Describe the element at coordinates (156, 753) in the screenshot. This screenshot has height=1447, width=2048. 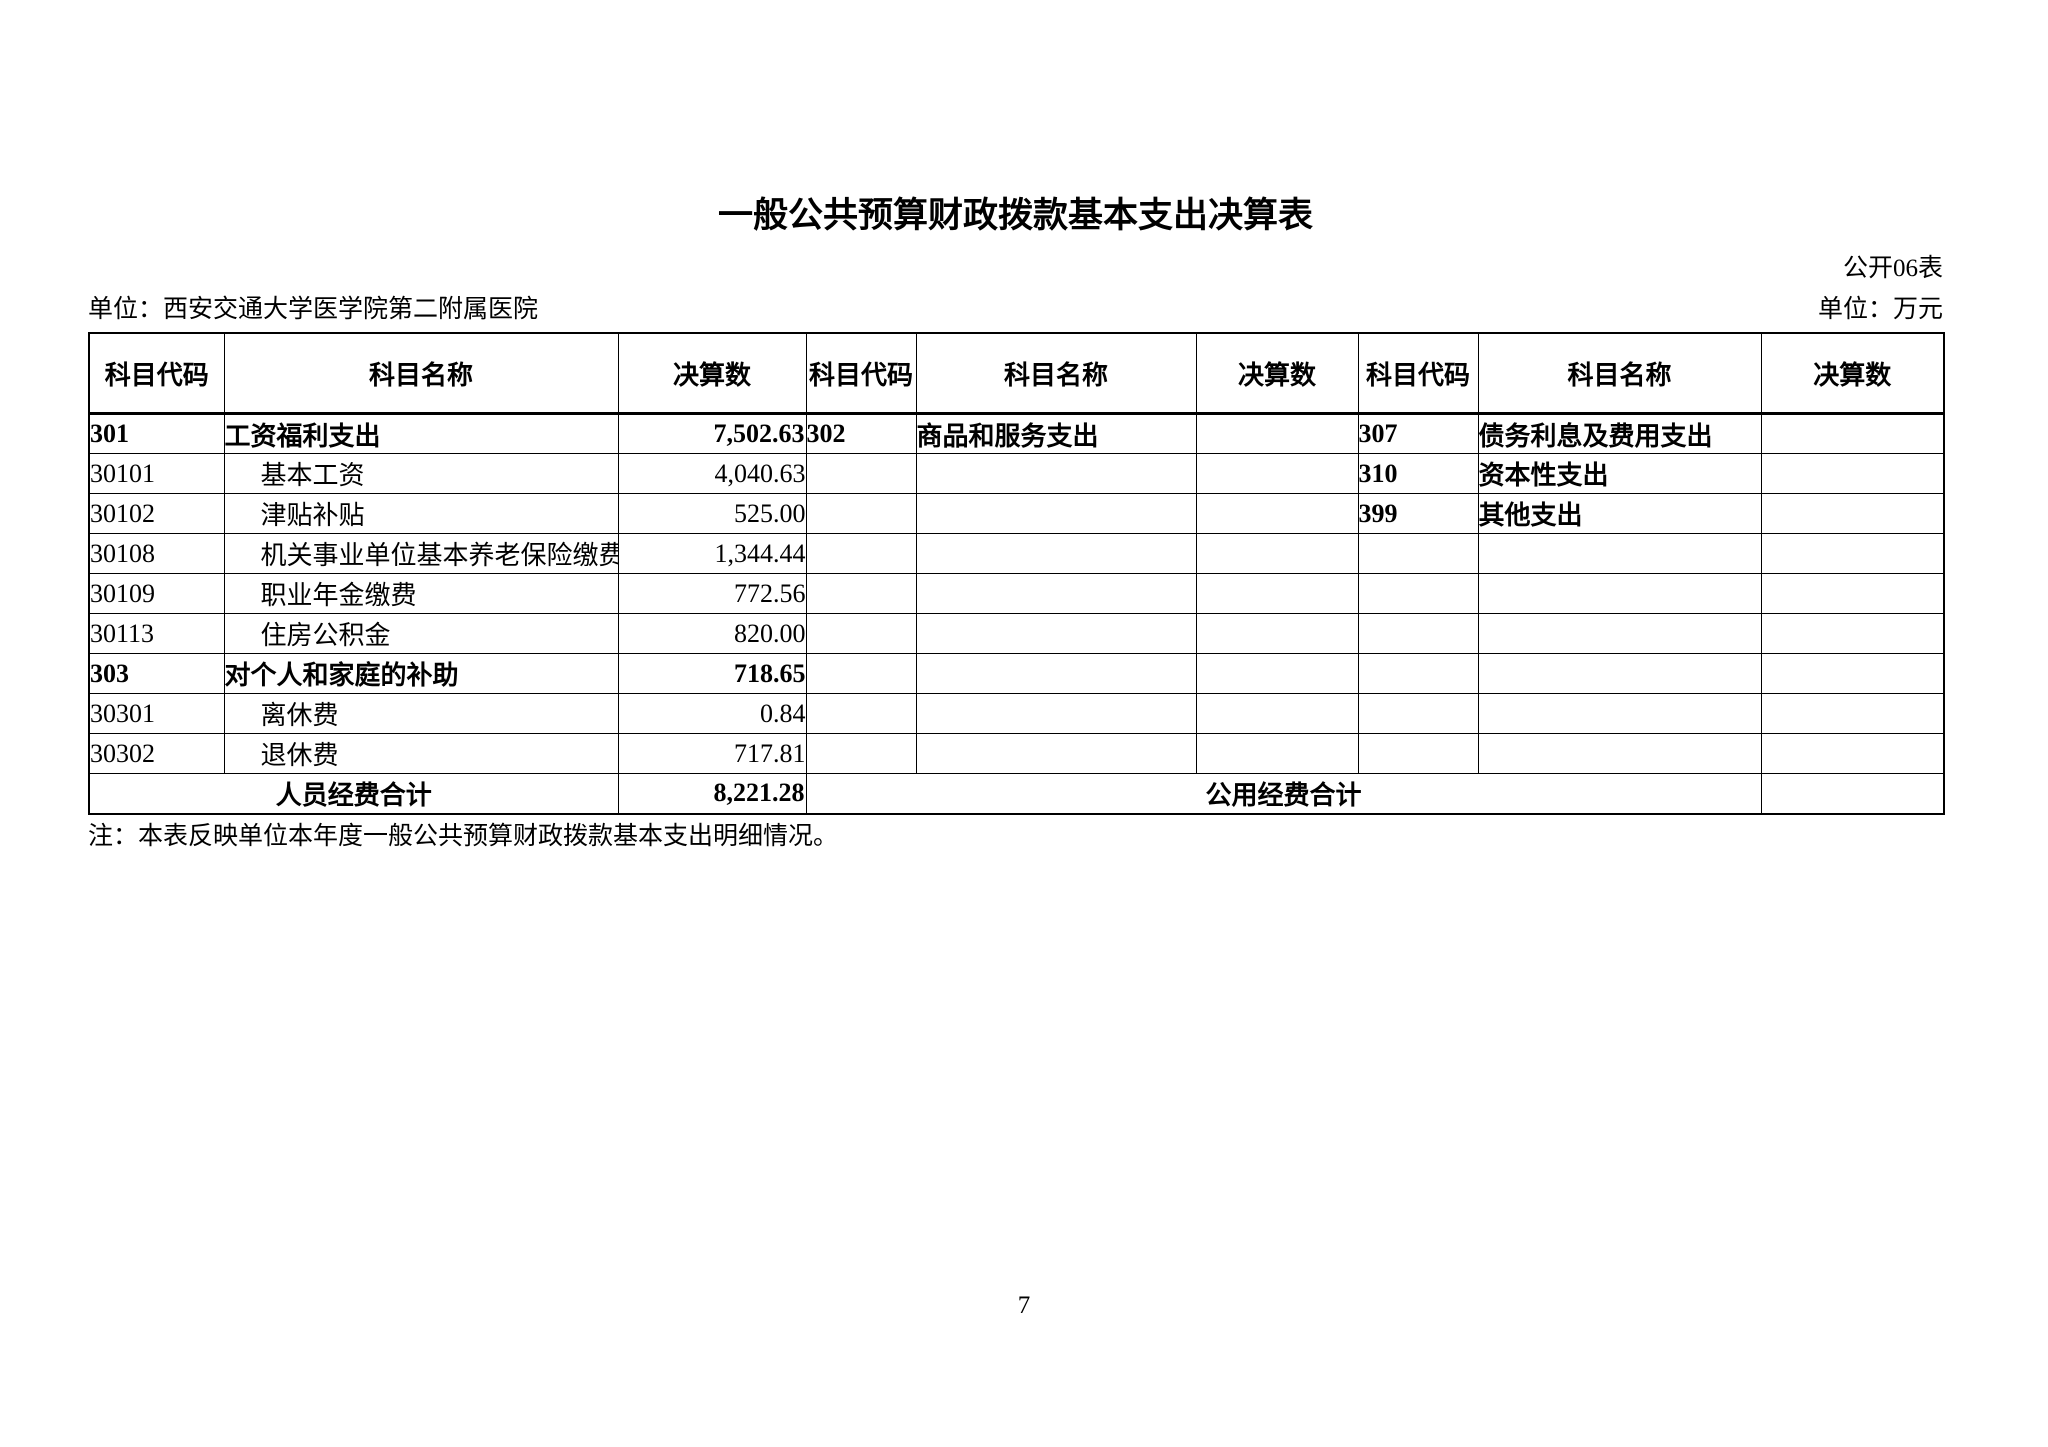
I see `subject-code-cell: 30302` at that location.